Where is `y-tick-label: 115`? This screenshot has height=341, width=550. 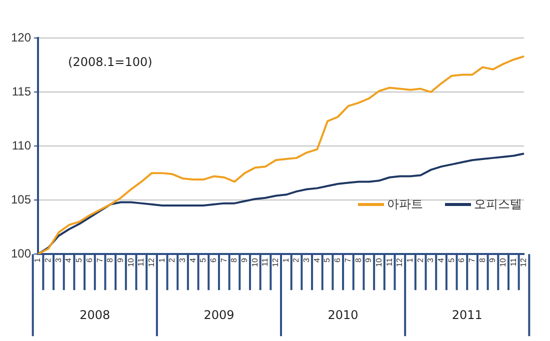
y-tick-label: 115 is located at coordinates (22, 91).